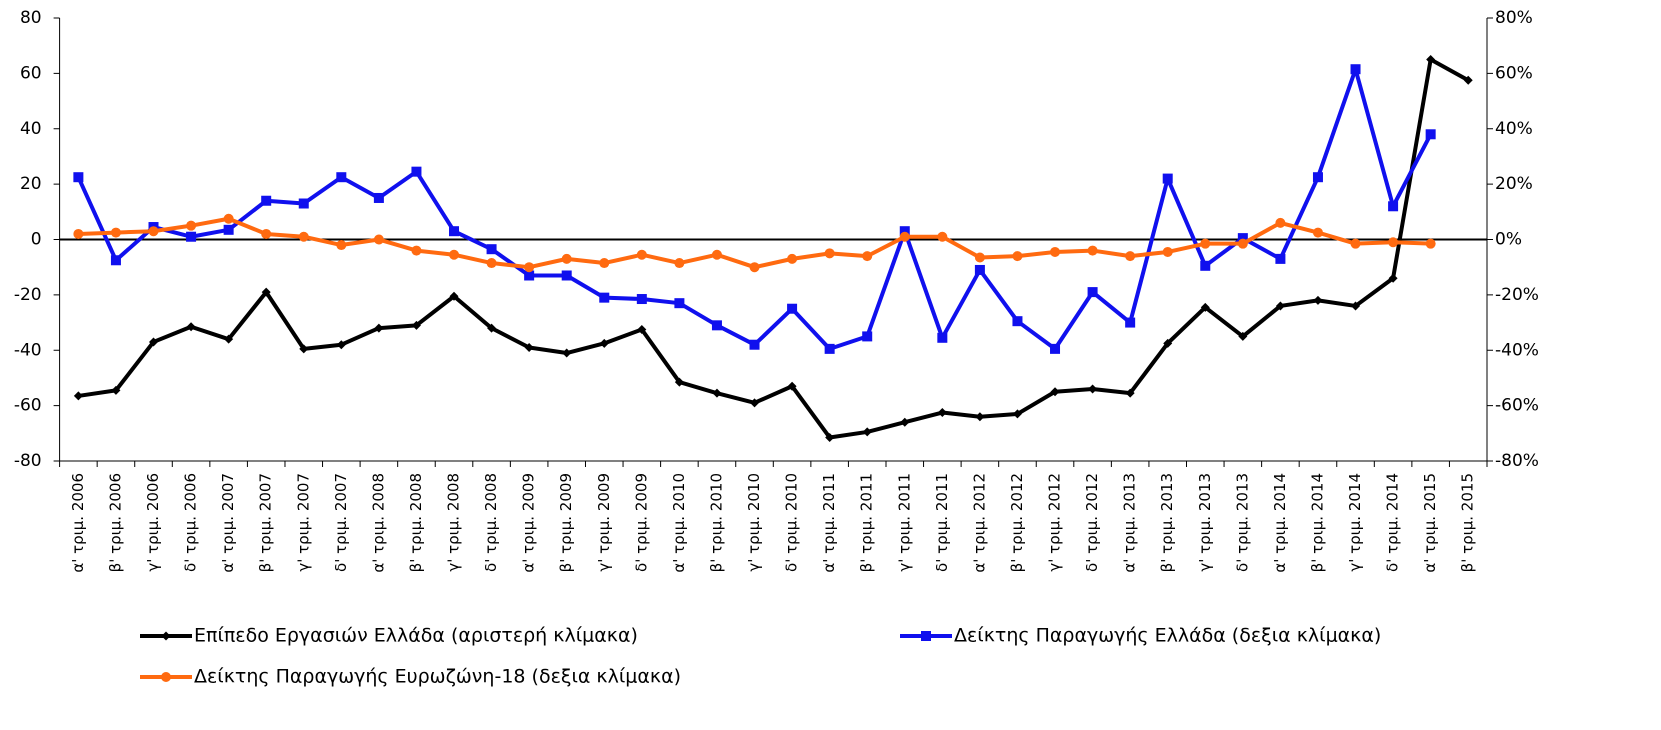 The image size is (1661, 730). What do you see at coordinates (1167, 636) in the screenshot?
I see `legend-label: Δείκτης Παραγωγής Ελλάδα (δεξια κλίμακα)` at bounding box center [1167, 636].